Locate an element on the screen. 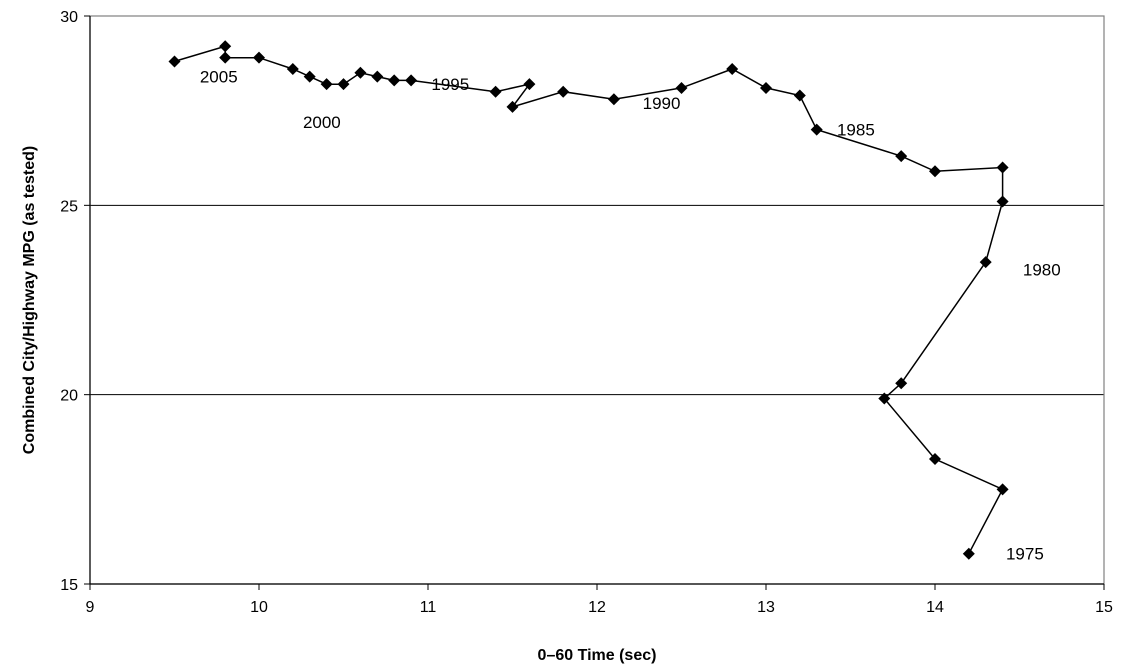 This screenshot has height=669, width=1126. year-label: 1990 is located at coordinates (662, 103).